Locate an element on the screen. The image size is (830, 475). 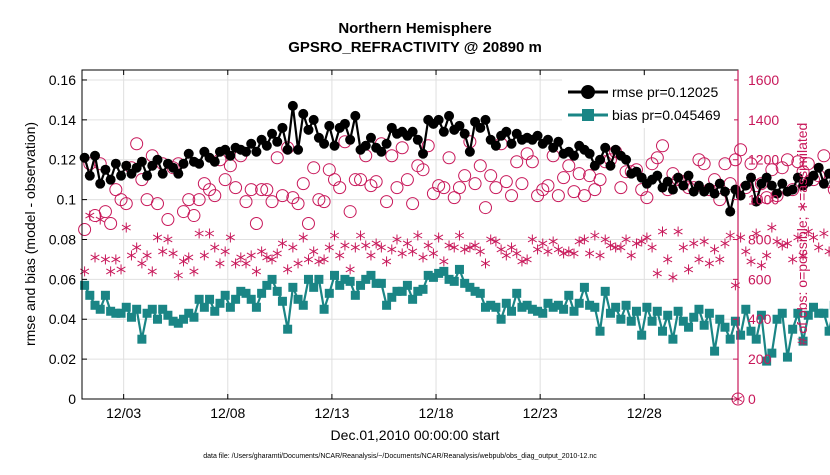
legend-bias-label: bias pr=0.045469 is located at coordinates (666, 115).